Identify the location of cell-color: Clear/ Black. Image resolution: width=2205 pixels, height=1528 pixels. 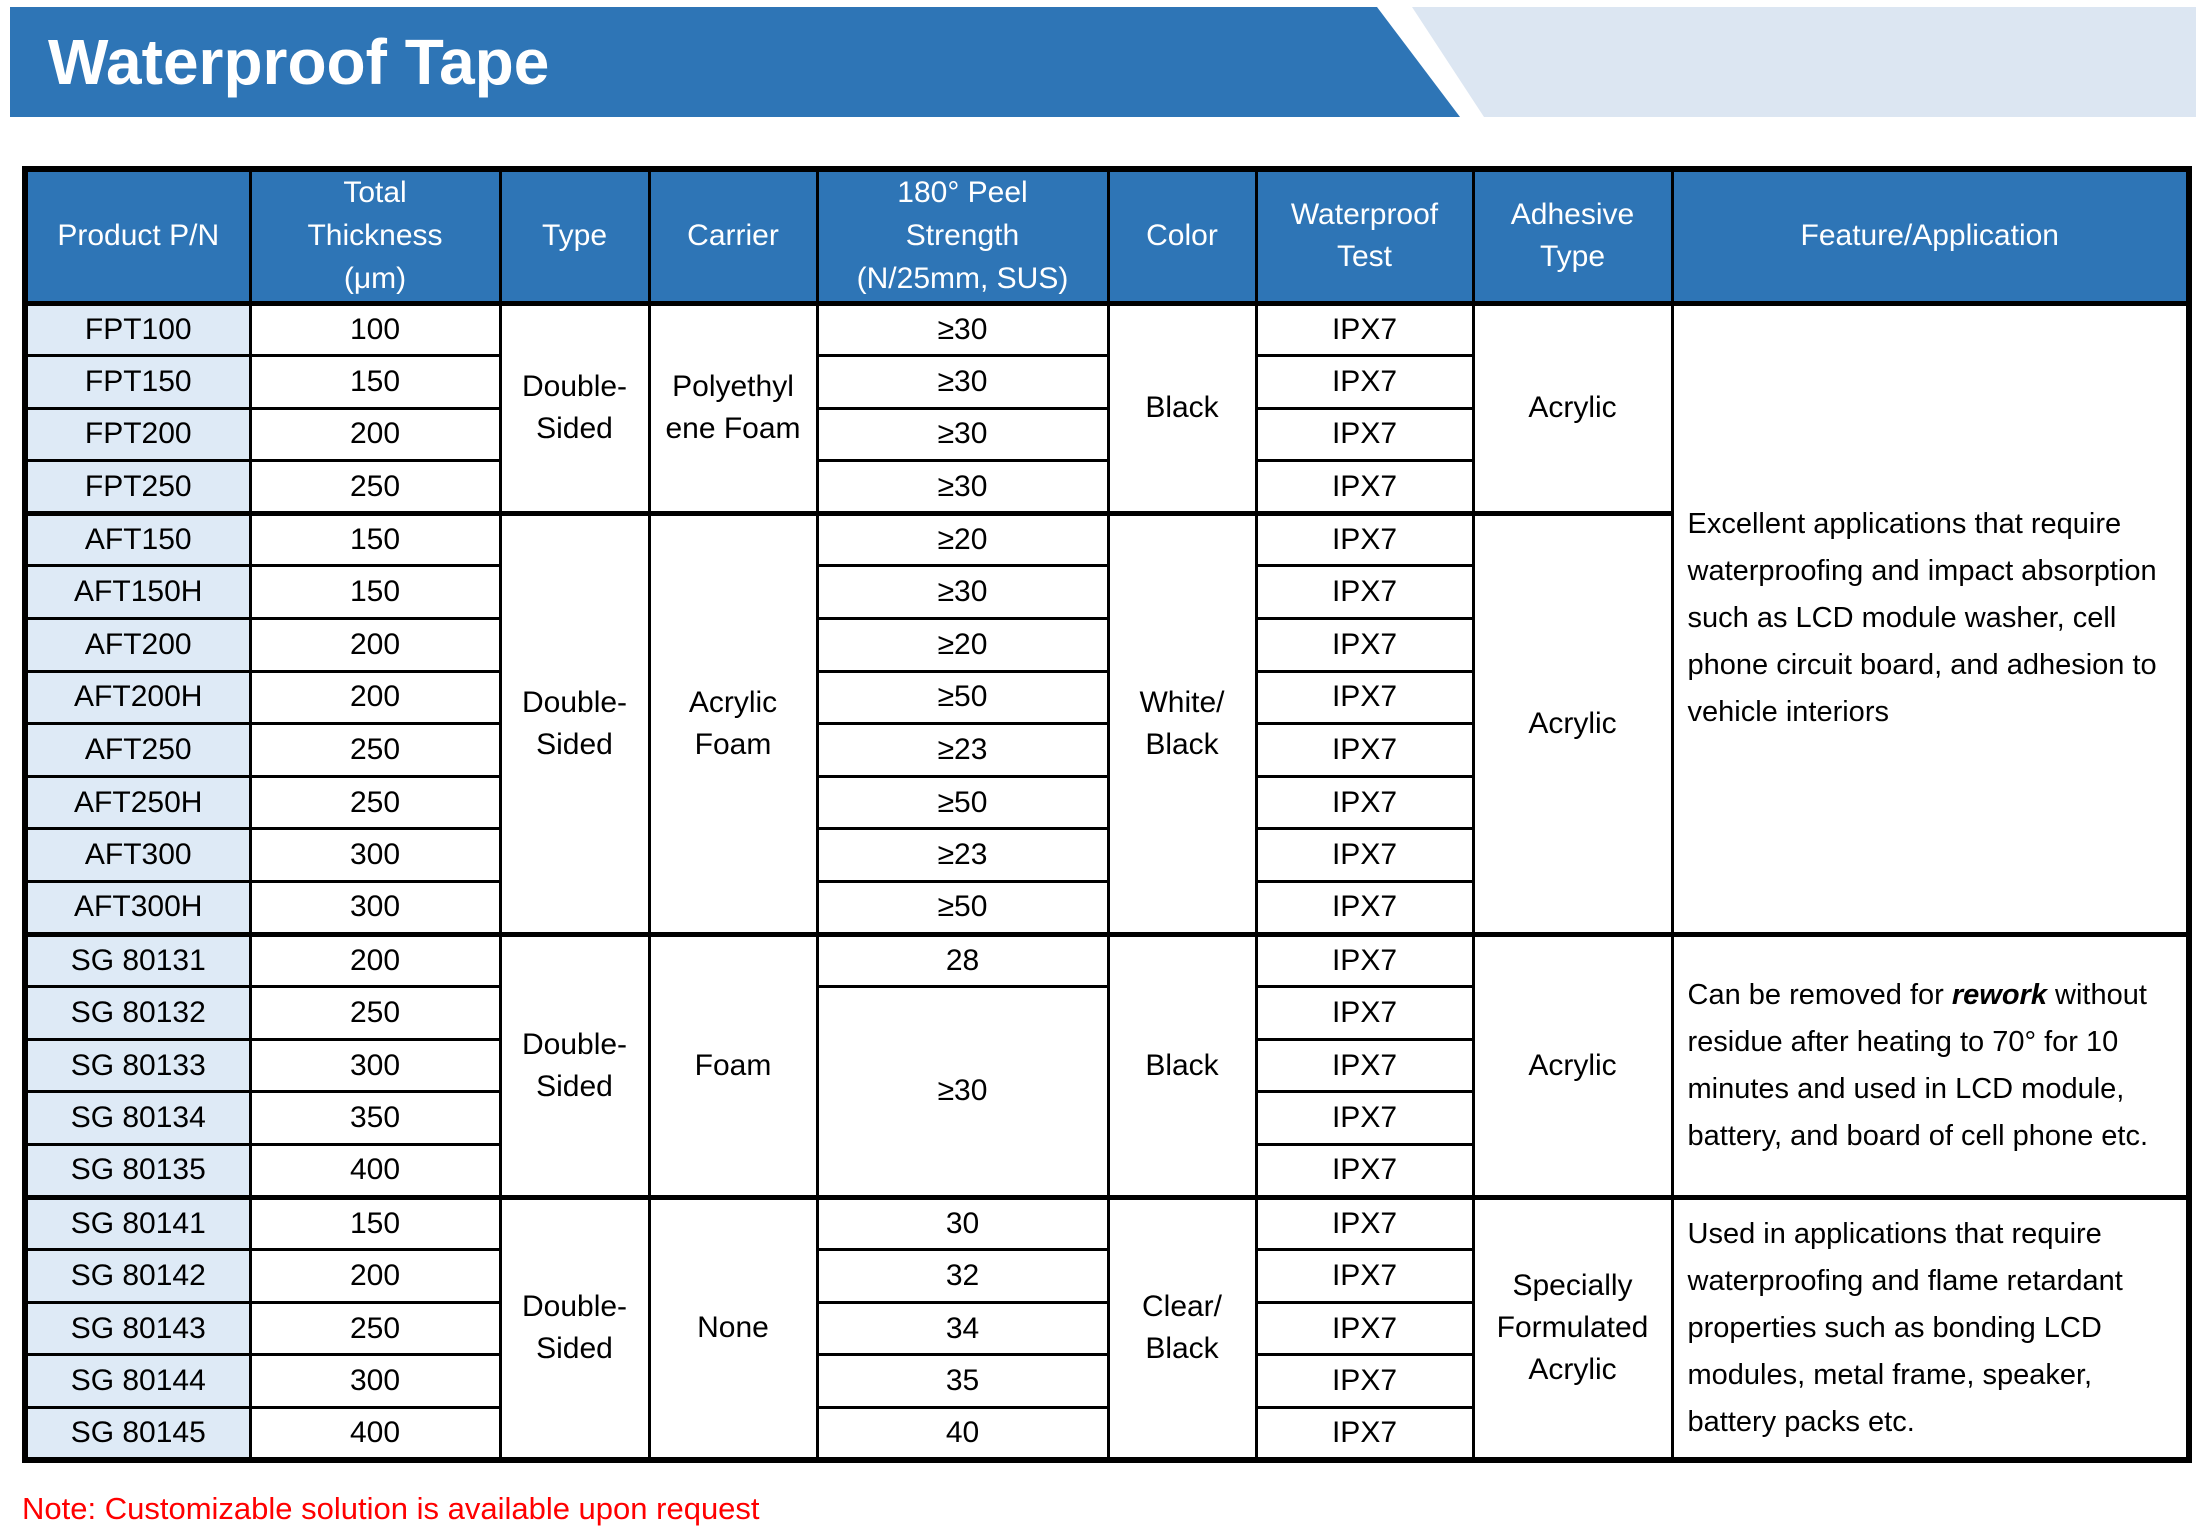
(1182, 1328).